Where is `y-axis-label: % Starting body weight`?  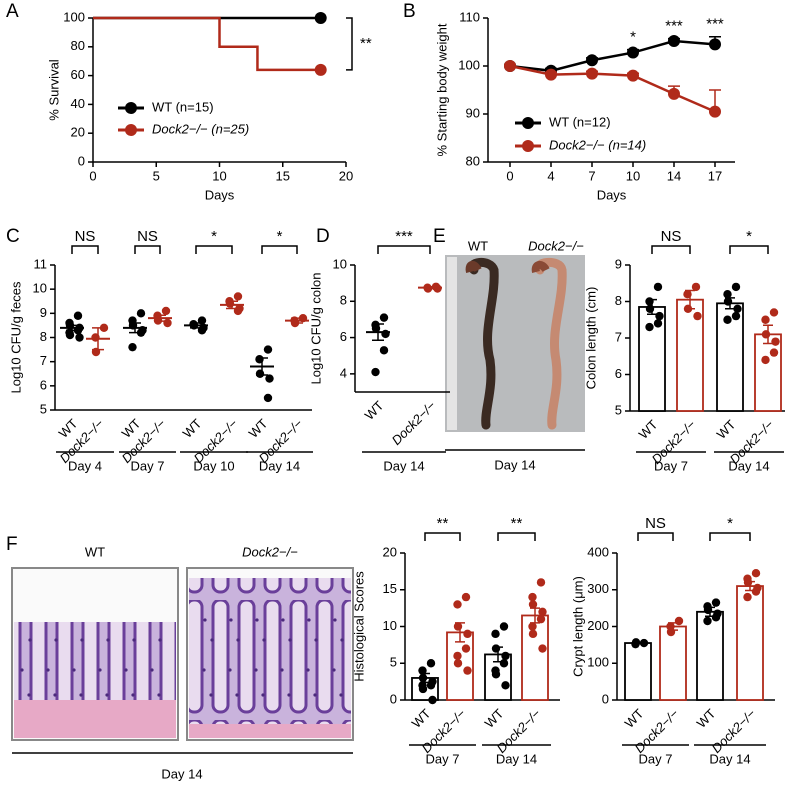
y-axis-label: % Starting body weight is located at coordinates (441, 89).